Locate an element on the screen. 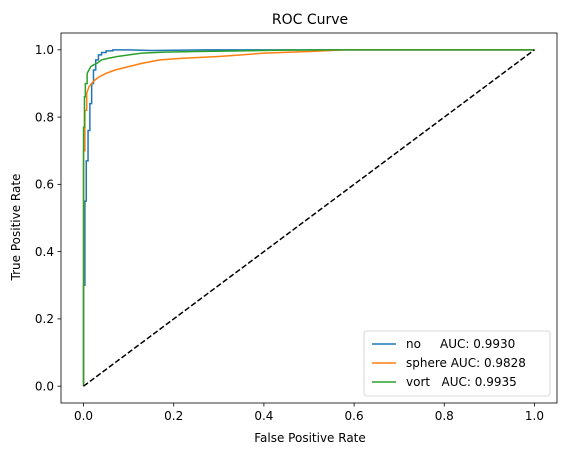  y-tick-label: 1.0 is located at coordinates (44, 50).